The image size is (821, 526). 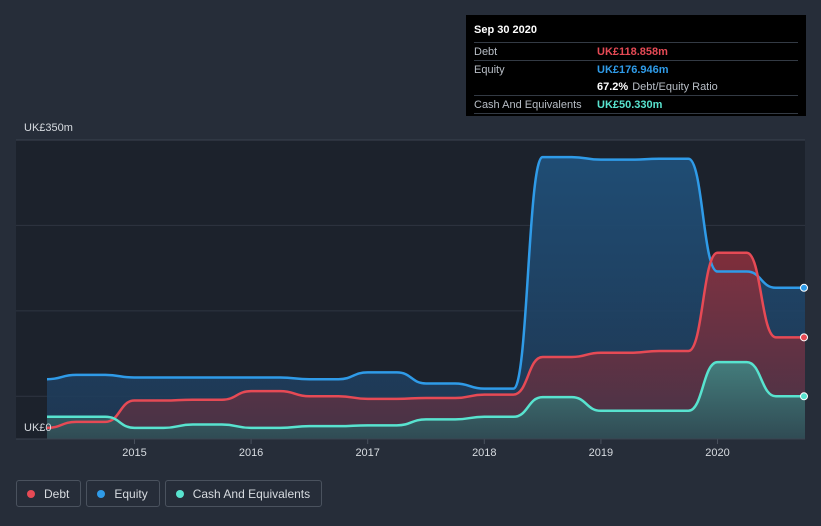 What do you see at coordinates (484, 453) in the screenshot?
I see `x-tick-label: 2018` at bounding box center [484, 453].